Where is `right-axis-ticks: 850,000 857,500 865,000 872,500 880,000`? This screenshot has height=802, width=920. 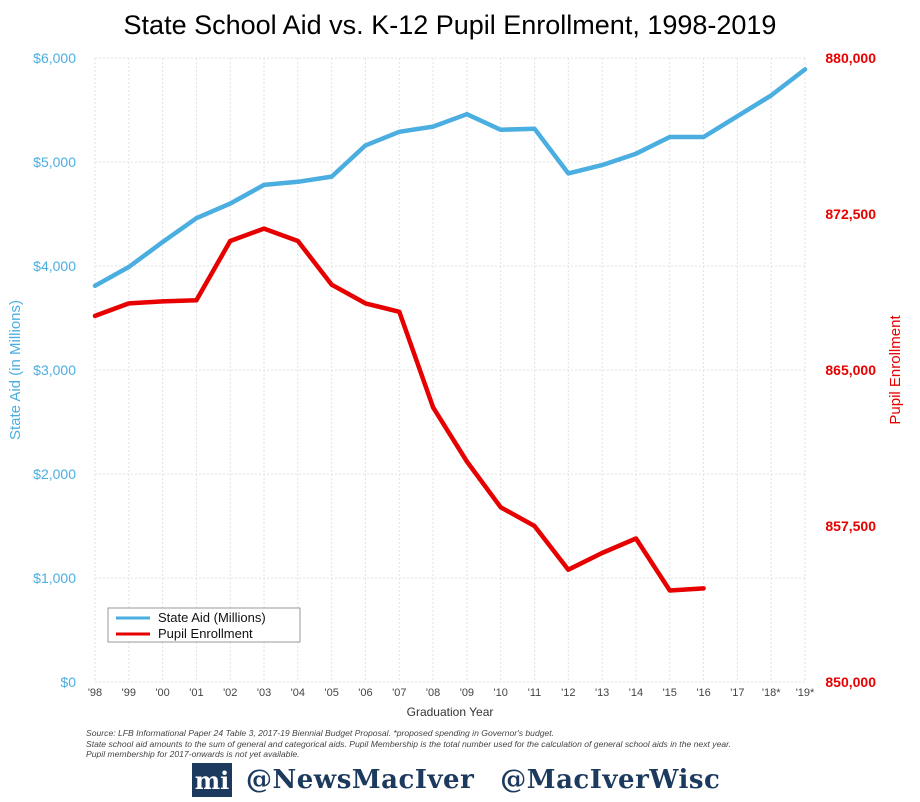 right-axis-ticks: 850,000 857,500 865,000 872,500 880,000 is located at coordinates (850, 370).